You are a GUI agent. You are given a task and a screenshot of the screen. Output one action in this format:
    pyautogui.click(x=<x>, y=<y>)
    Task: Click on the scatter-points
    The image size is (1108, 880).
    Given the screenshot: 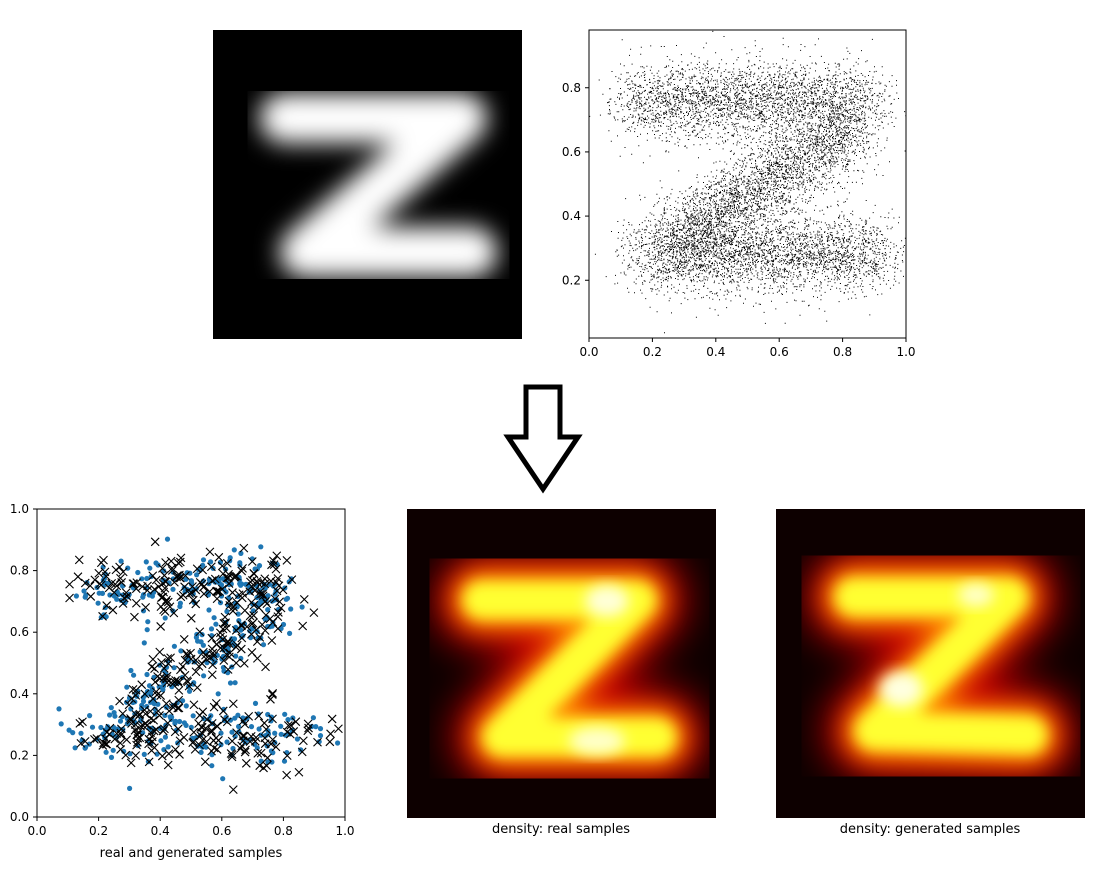 What is the action you would take?
    pyautogui.click(x=748, y=182)
    